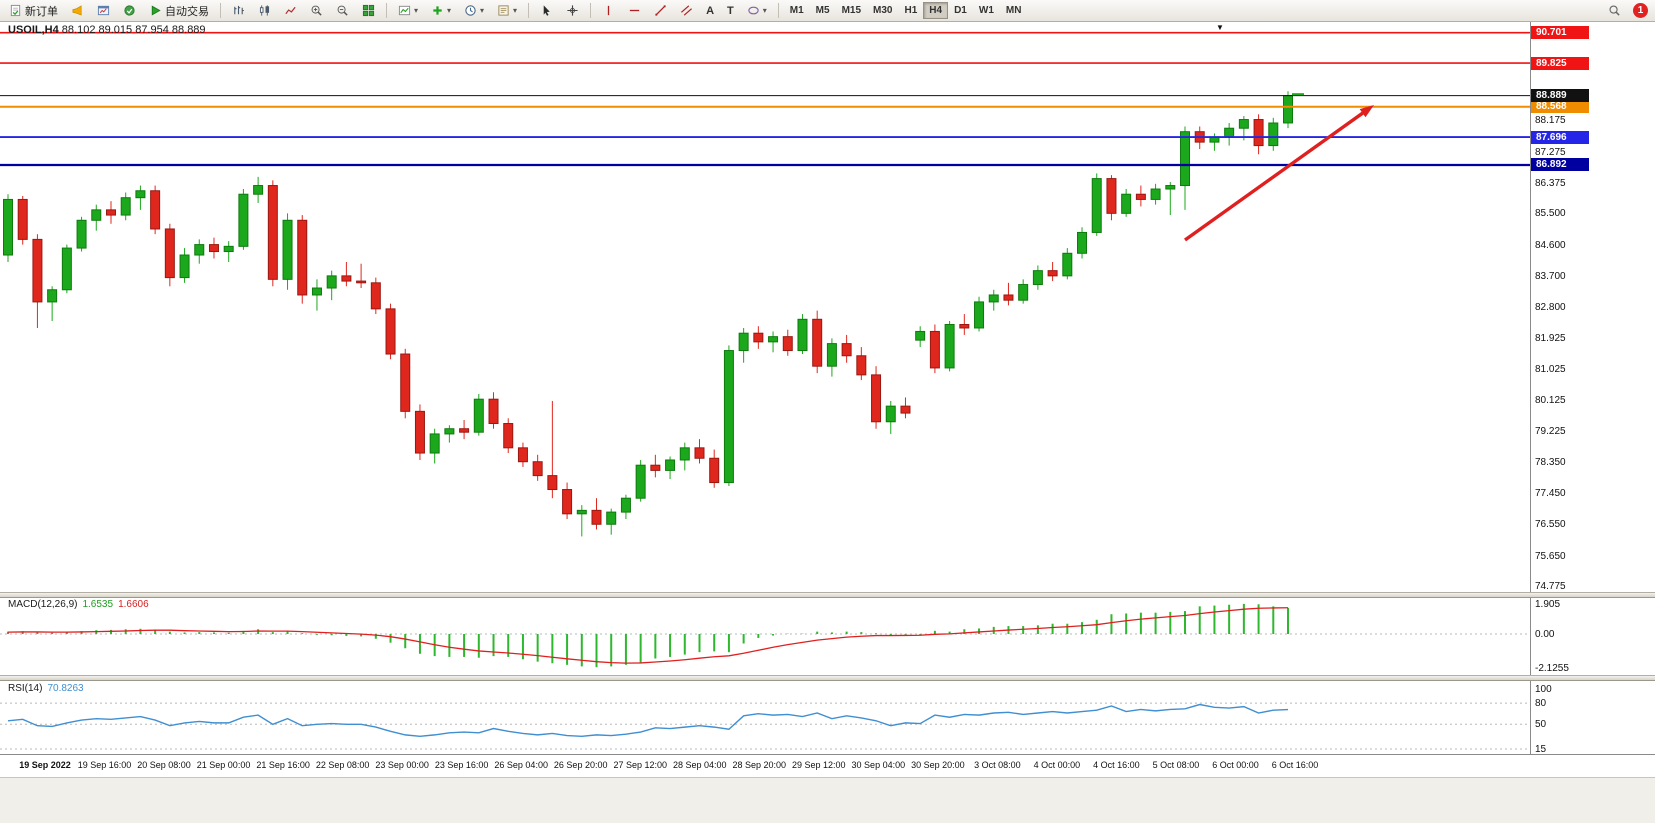  Describe the element at coordinates (572, 11) in the screenshot. I see `crosshair-tool-button` at that location.